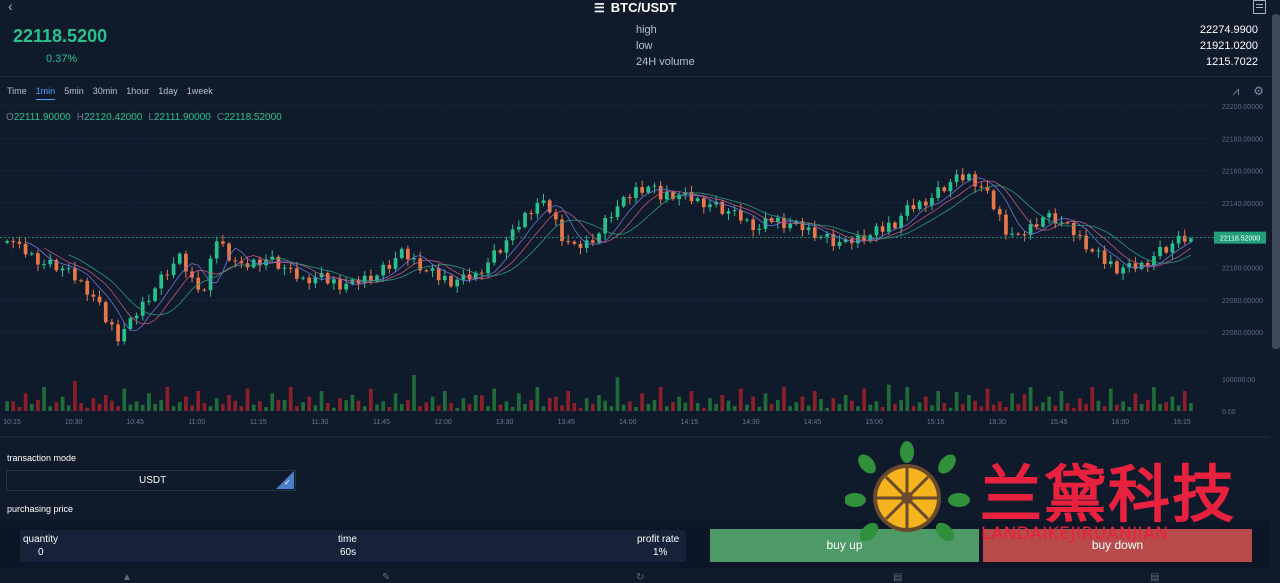  What do you see at coordinates (1236, 91) in the screenshot?
I see `chart-indicator-icon: ⩘` at bounding box center [1236, 91].